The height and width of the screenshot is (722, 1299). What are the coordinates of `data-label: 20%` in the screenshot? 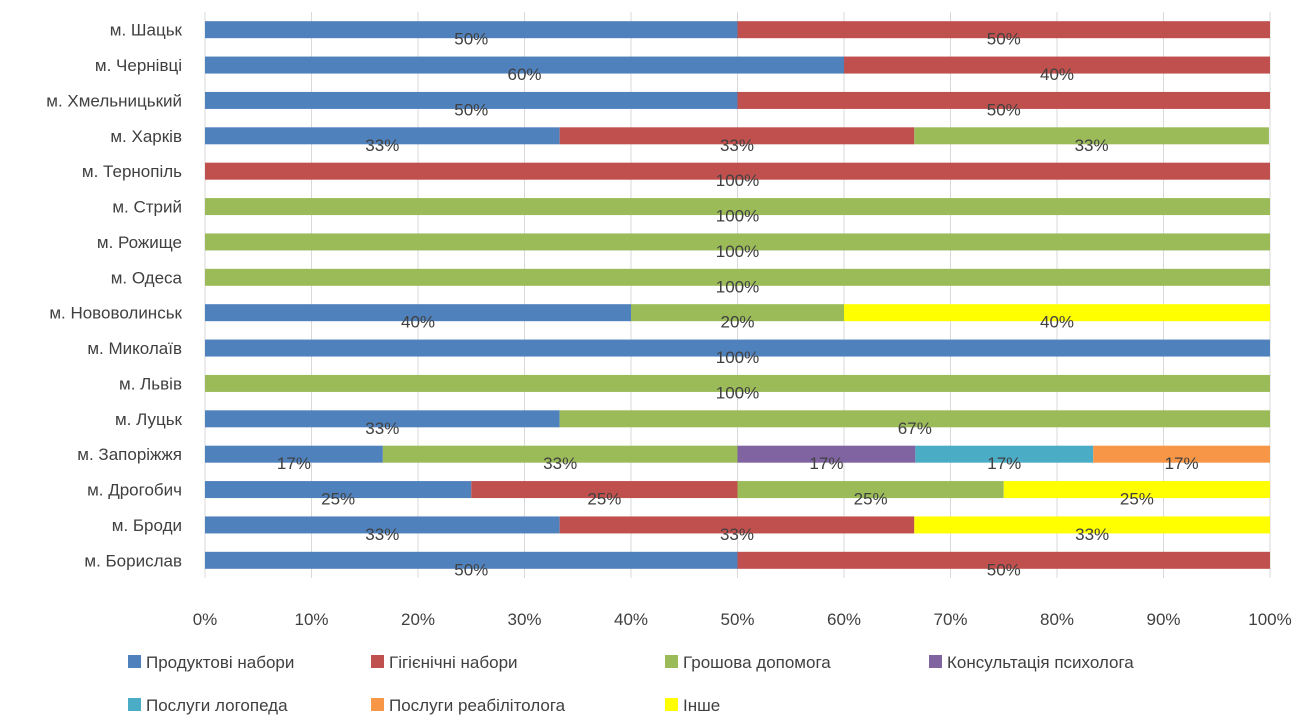 It's located at (737, 322).